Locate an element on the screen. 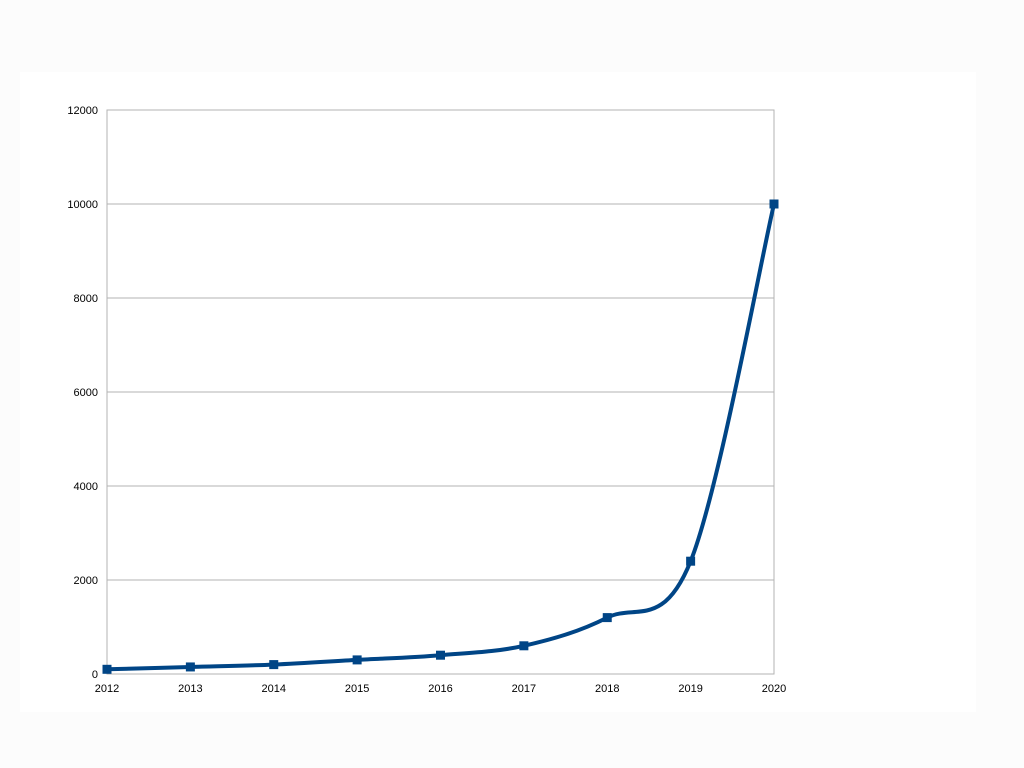 The width and height of the screenshot is (1024, 768). data-point-2020 is located at coordinates (774, 204).